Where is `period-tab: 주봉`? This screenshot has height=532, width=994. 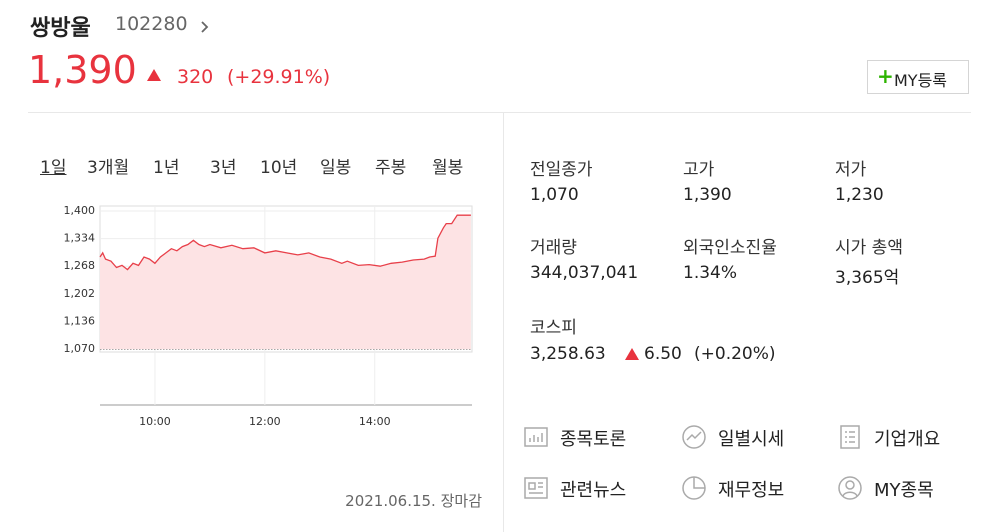
period-tab: 주봉 is located at coordinates (391, 168).